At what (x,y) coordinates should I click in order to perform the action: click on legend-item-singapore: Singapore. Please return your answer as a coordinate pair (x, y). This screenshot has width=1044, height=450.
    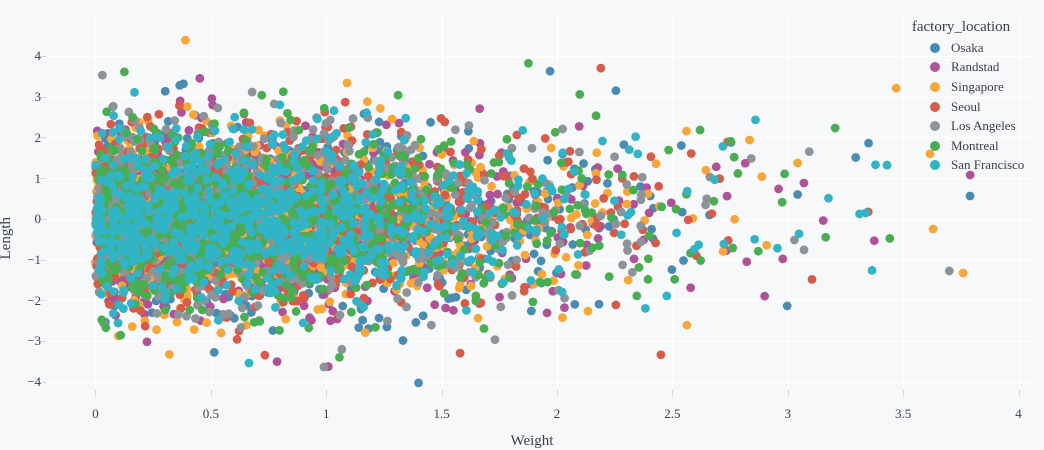
    Looking at the image, I should click on (986, 87).